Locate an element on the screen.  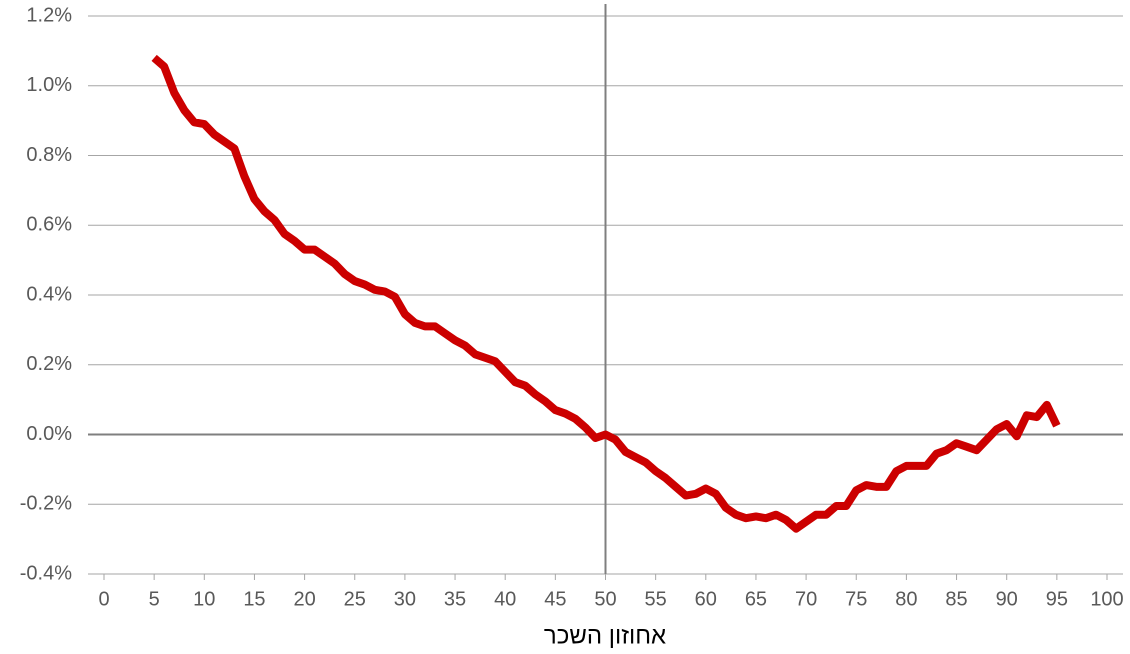
x-tick-label: 45 is located at coordinates (555, 599).